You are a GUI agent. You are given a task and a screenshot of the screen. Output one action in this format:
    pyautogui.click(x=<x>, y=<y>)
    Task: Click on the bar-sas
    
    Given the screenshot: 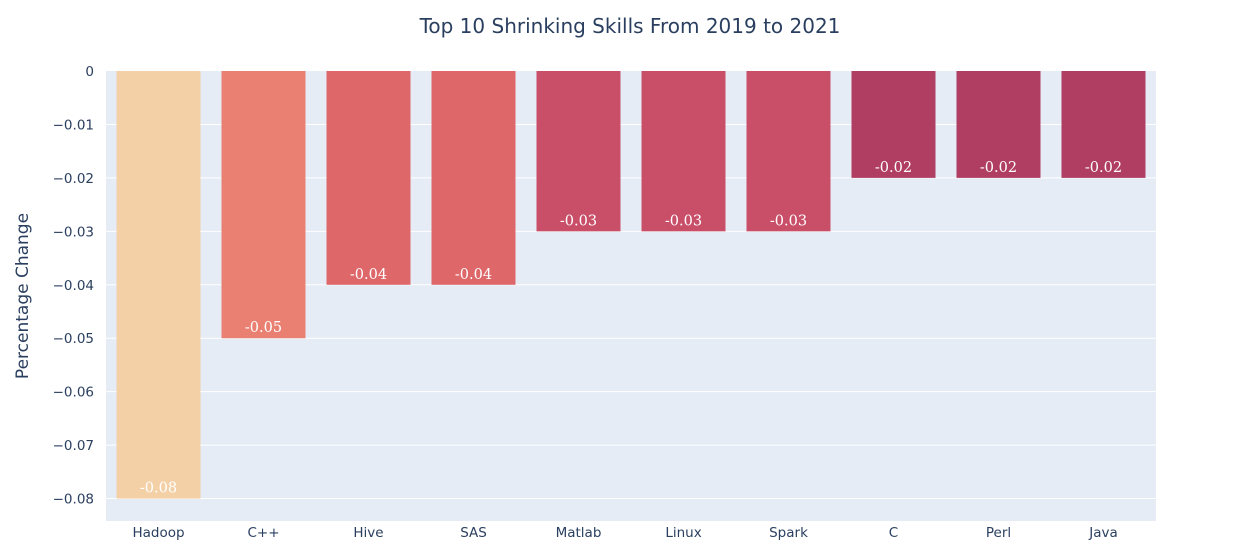 What is the action you would take?
    pyautogui.click(x=473, y=178)
    